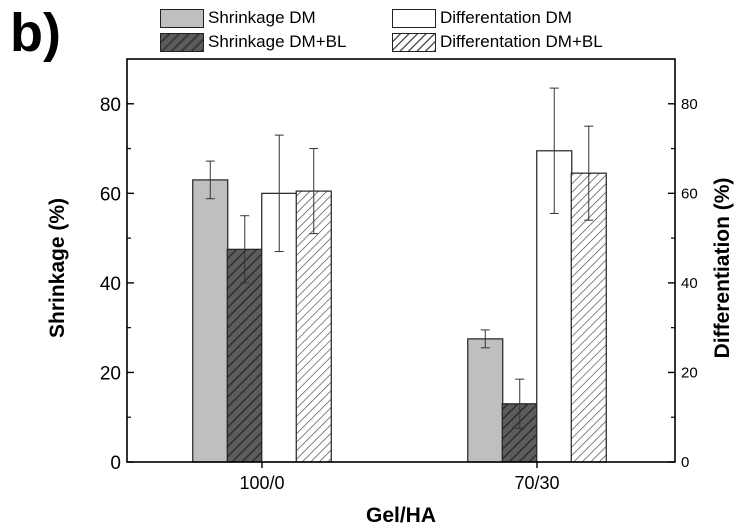  I want to click on y-axis-label-left: Shrinkage (%), so click(57, 268).